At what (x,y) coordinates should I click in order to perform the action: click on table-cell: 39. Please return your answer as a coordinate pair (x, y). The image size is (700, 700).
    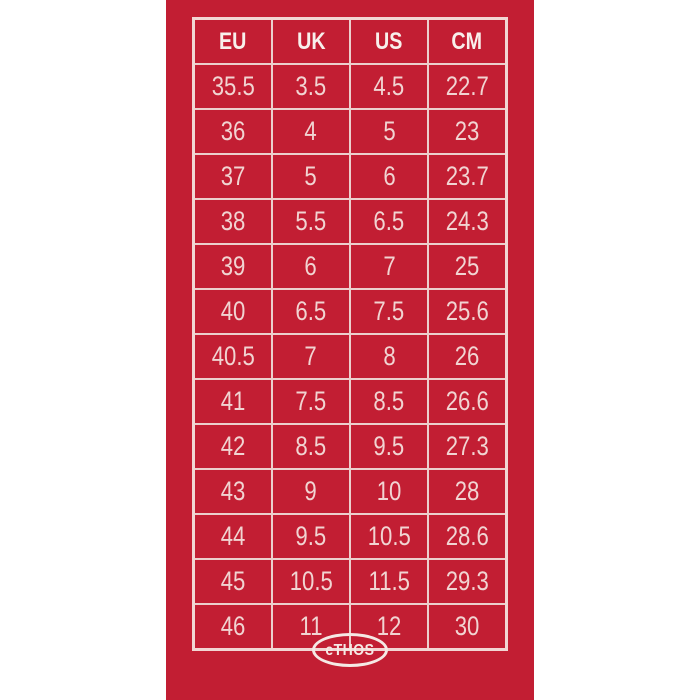
    Looking at the image, I should click on (232, 266).